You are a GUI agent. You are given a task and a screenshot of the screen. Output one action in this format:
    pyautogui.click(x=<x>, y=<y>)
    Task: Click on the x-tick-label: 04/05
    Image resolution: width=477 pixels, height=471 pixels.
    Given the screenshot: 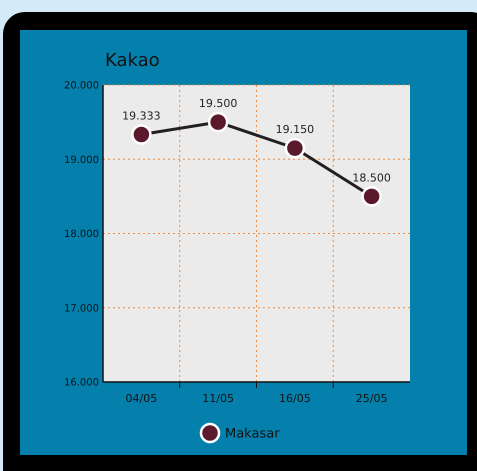 What is the action you would take?
    pyautogui.click(x=142, y=398)
    